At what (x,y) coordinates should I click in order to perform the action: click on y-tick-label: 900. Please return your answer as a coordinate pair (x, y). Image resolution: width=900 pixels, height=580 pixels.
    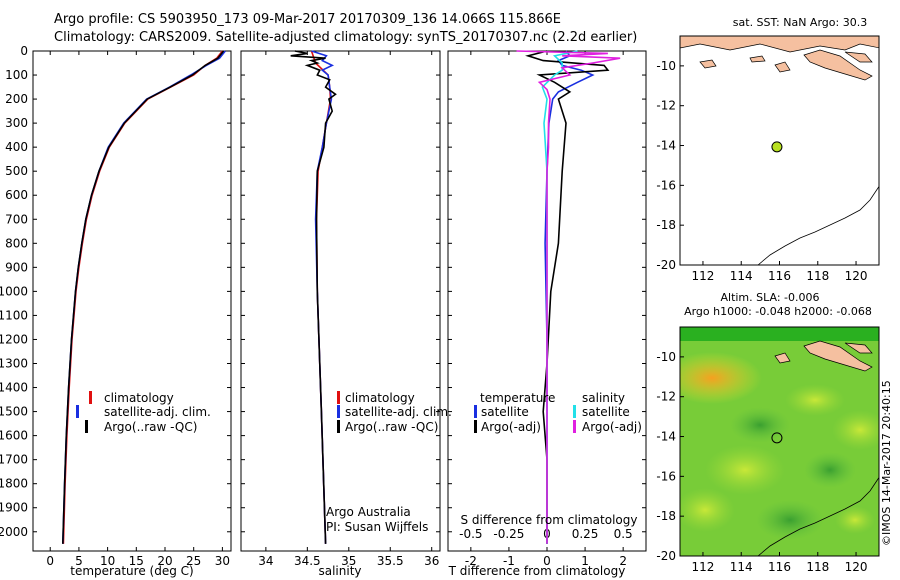
    Looking at the image, I should click on (16, 267).